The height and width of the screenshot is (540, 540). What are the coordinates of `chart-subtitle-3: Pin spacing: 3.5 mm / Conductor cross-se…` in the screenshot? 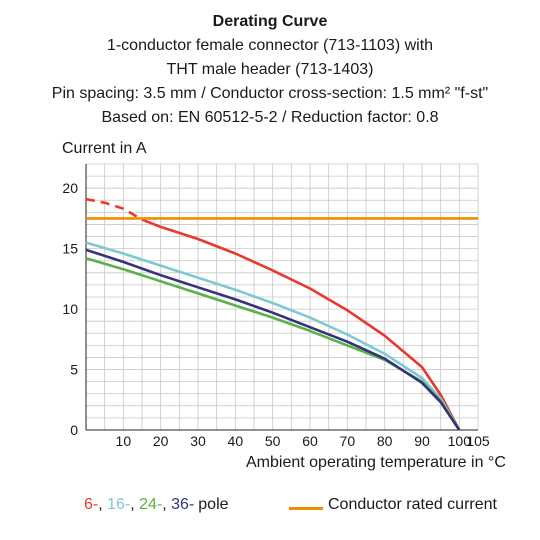 It's located at (270, 93).